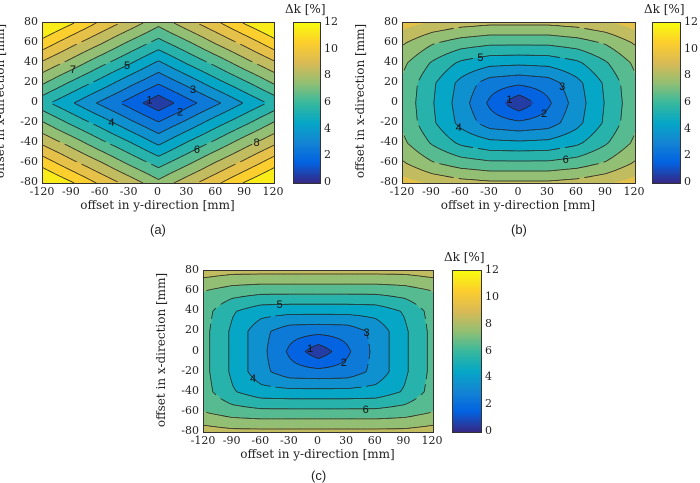 This screenshot has width=700, height=483. What do you see at coordinates (190, 370) in the screenshot?
I see `y-tick-label: -20` at bounding box center [190, 370].